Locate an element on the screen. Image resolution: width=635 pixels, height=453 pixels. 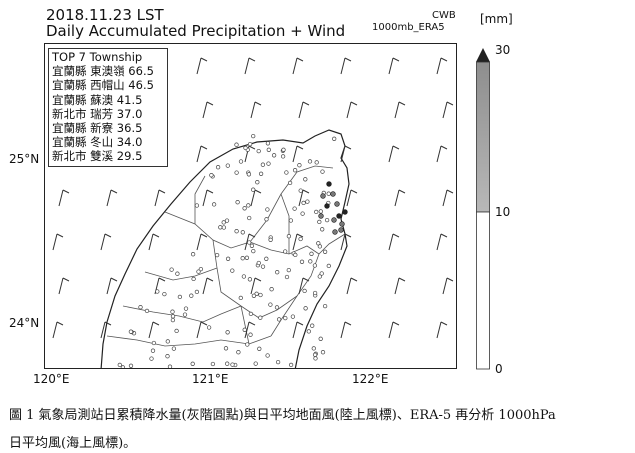
lon-label-122e: 122°E is located at coordinates (370, 379).